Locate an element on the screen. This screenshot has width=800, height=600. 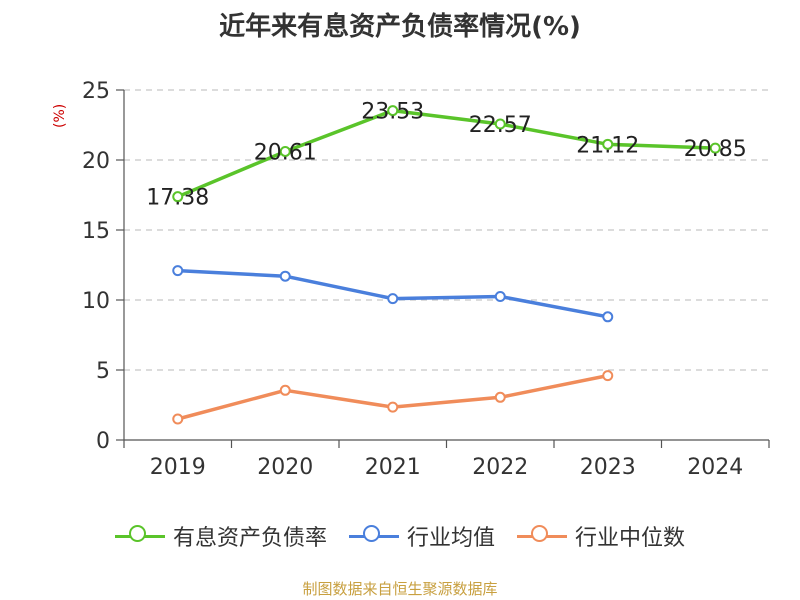
legend-item-0: 有息资产负债率 is located at coordinates (220, 536).